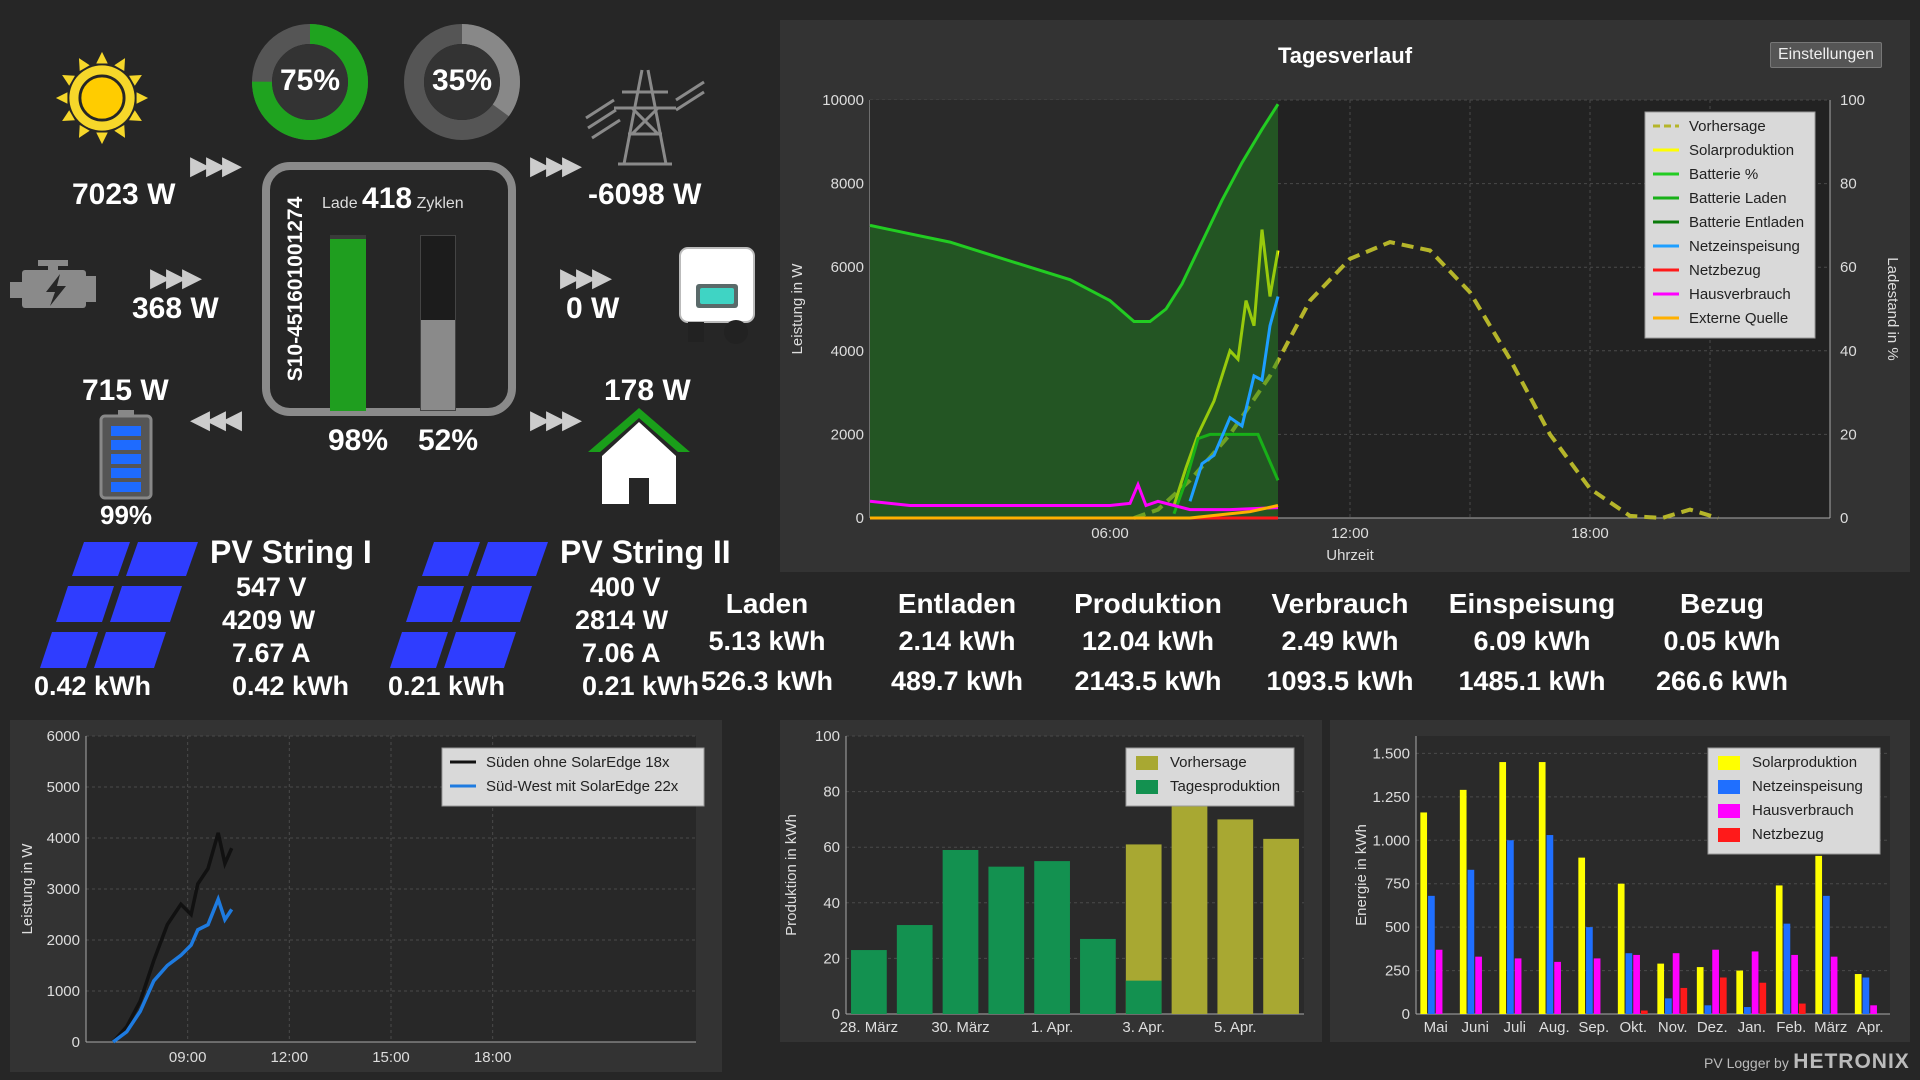 The image size is (1920, 1080). What do you see at coordinates (831, 958) in the screenshot?
I see `y-tick-label: 20` at bounding box center [831, 958].